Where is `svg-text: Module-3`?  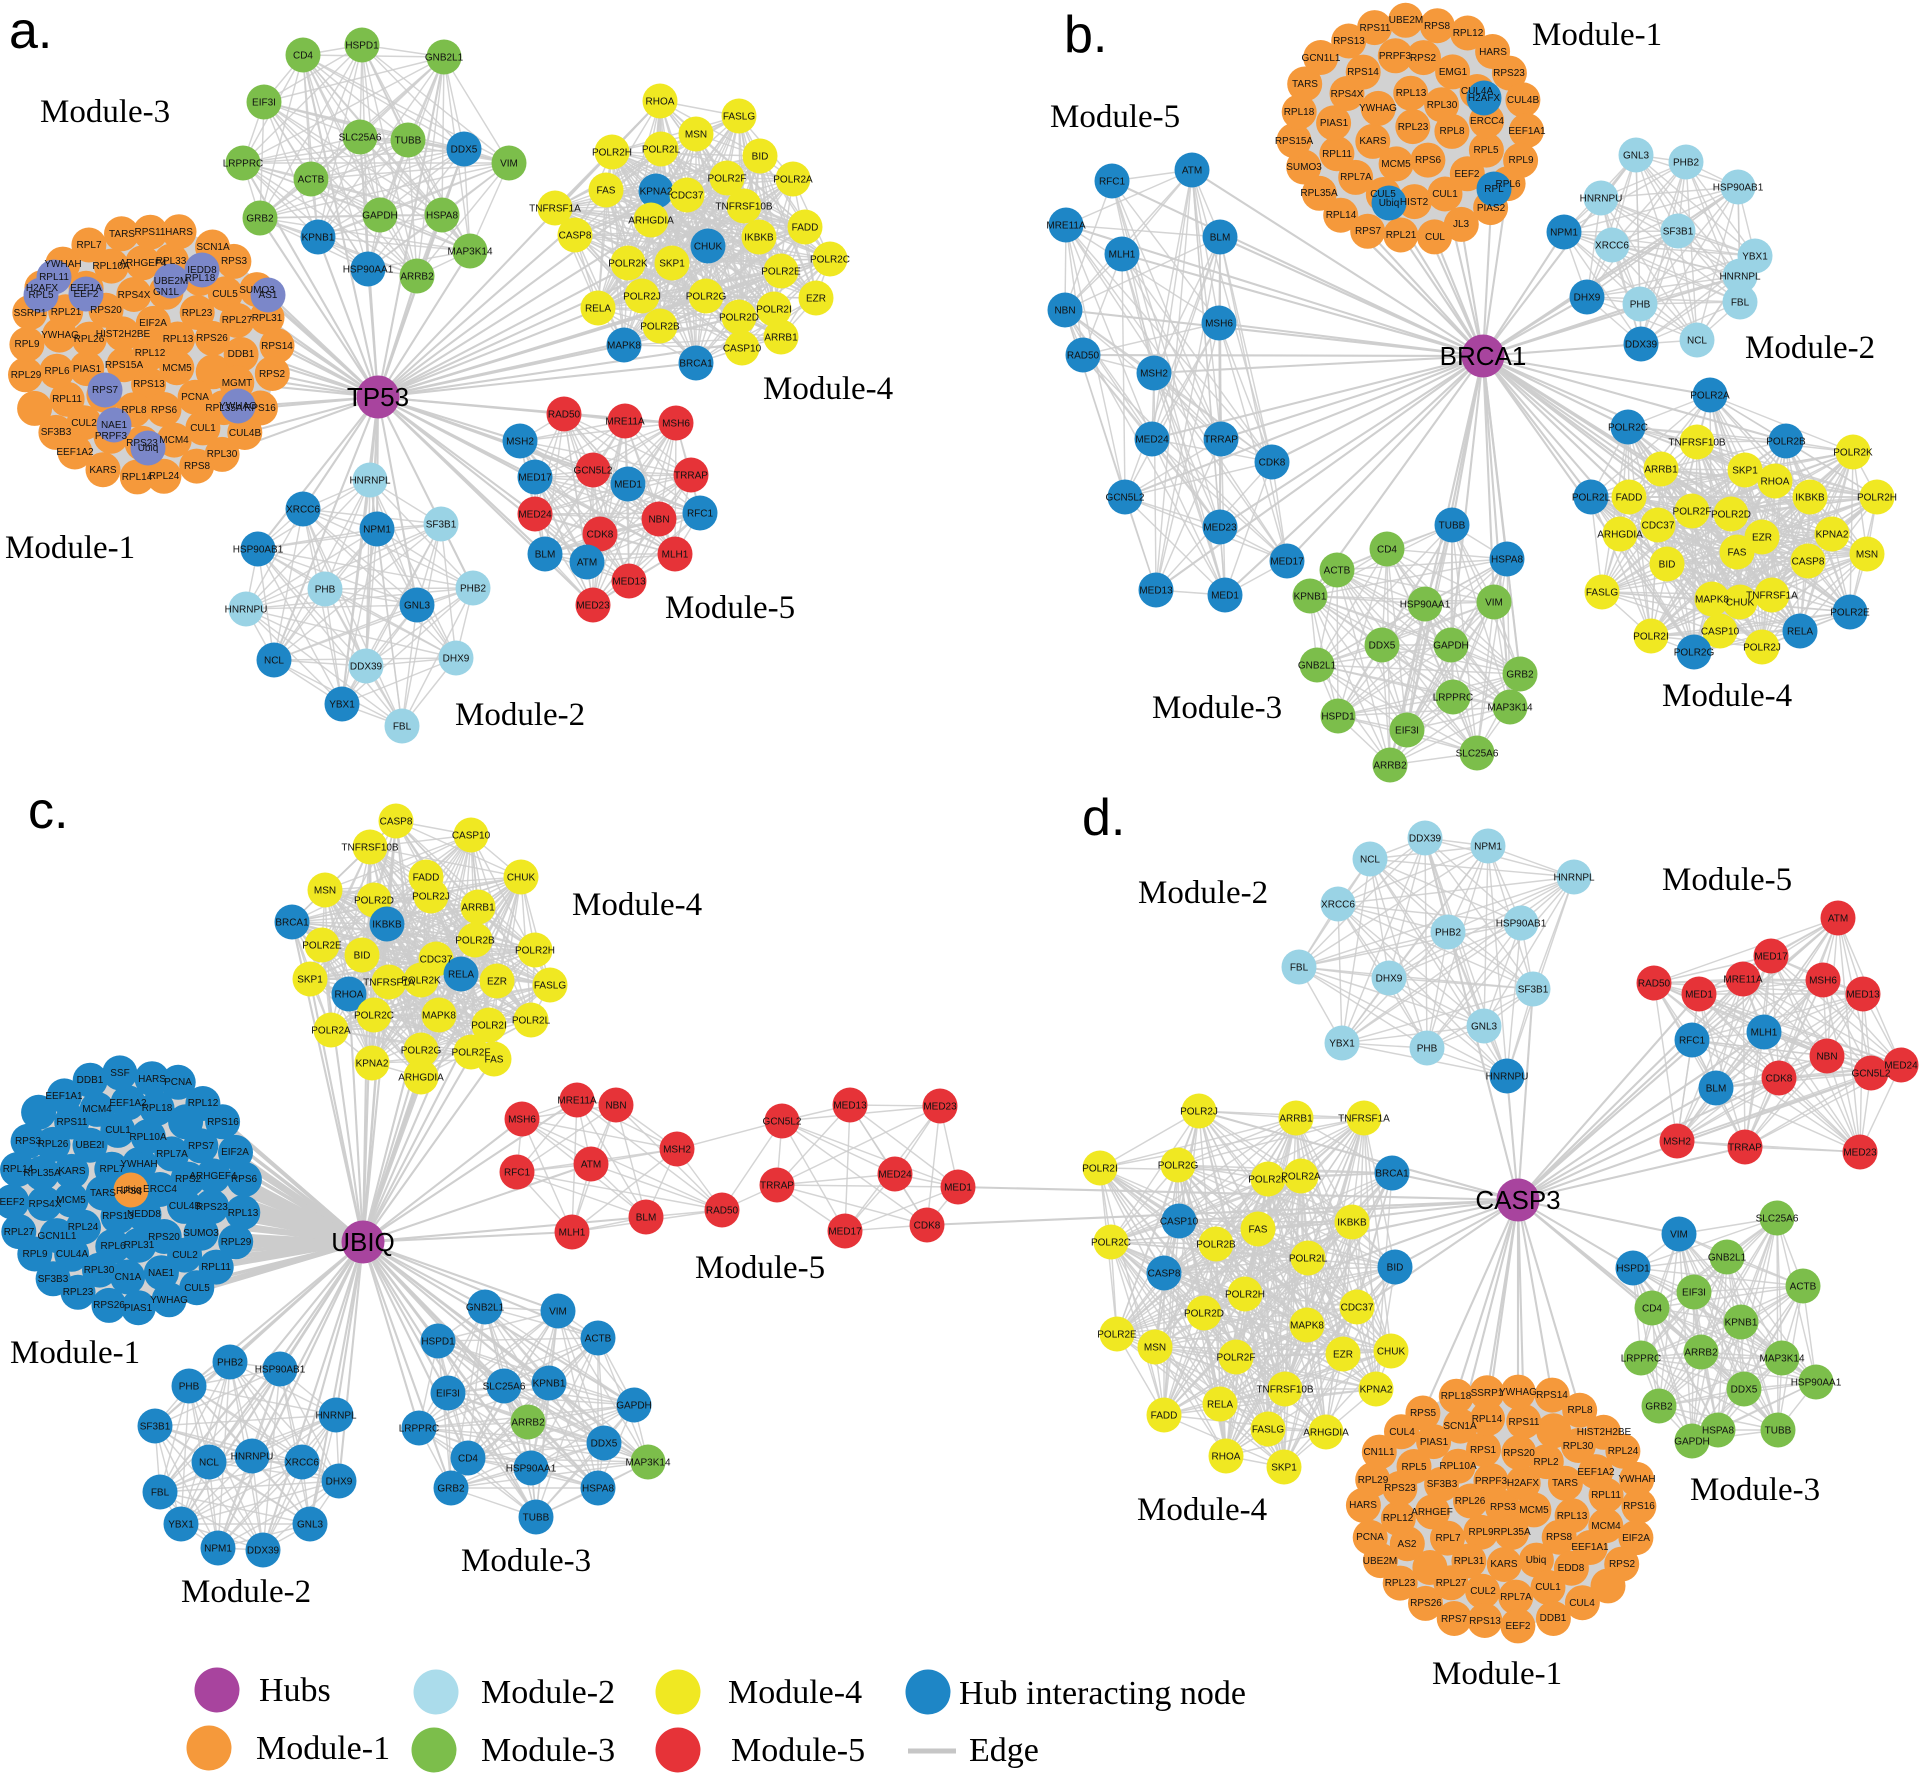 svg-text: Module-3 is located at coordinates (548, 1750).